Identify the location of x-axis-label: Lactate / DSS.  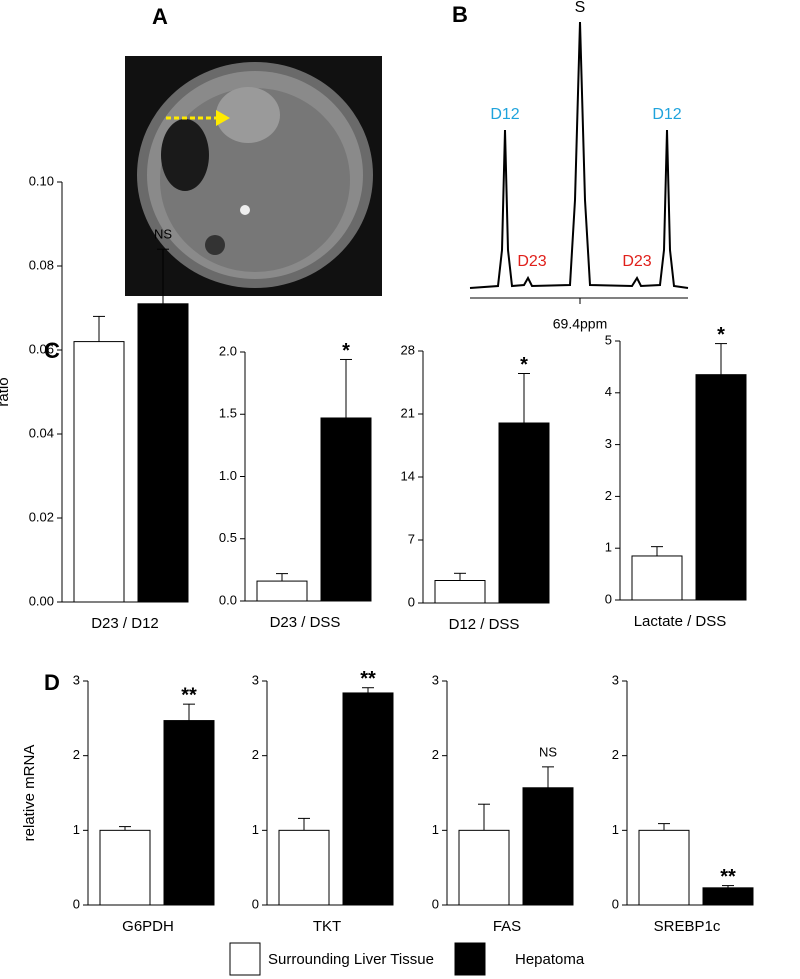
(680, 621).